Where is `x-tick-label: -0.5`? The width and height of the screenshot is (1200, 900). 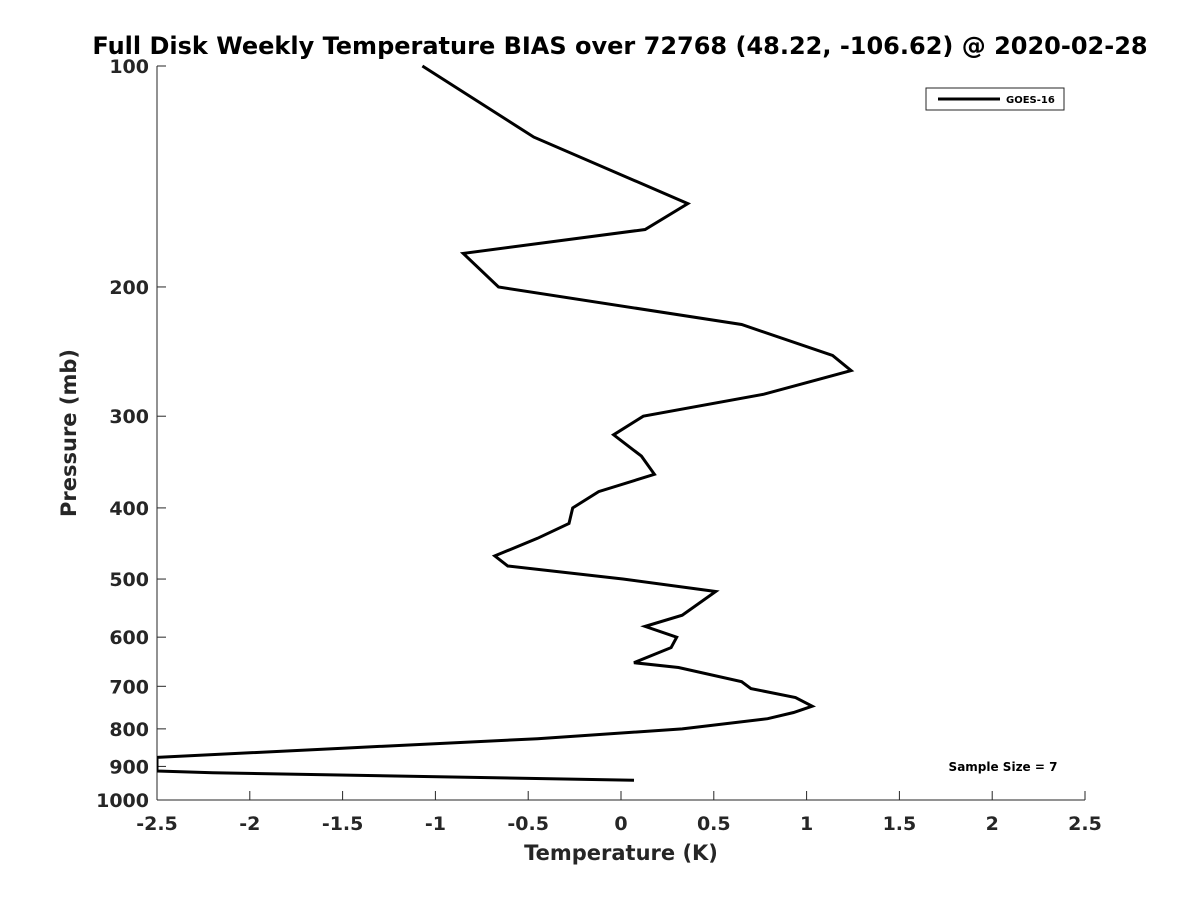 x-tick-label: -0.5 is located at coordinates (528, 824).